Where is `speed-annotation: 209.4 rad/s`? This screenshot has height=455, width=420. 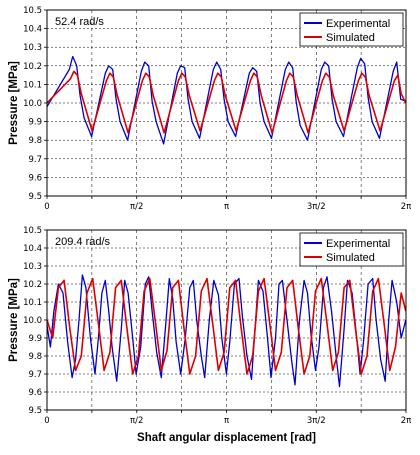
speed-annotation: 209.4 rad/s is located at coordinates (83, 242).